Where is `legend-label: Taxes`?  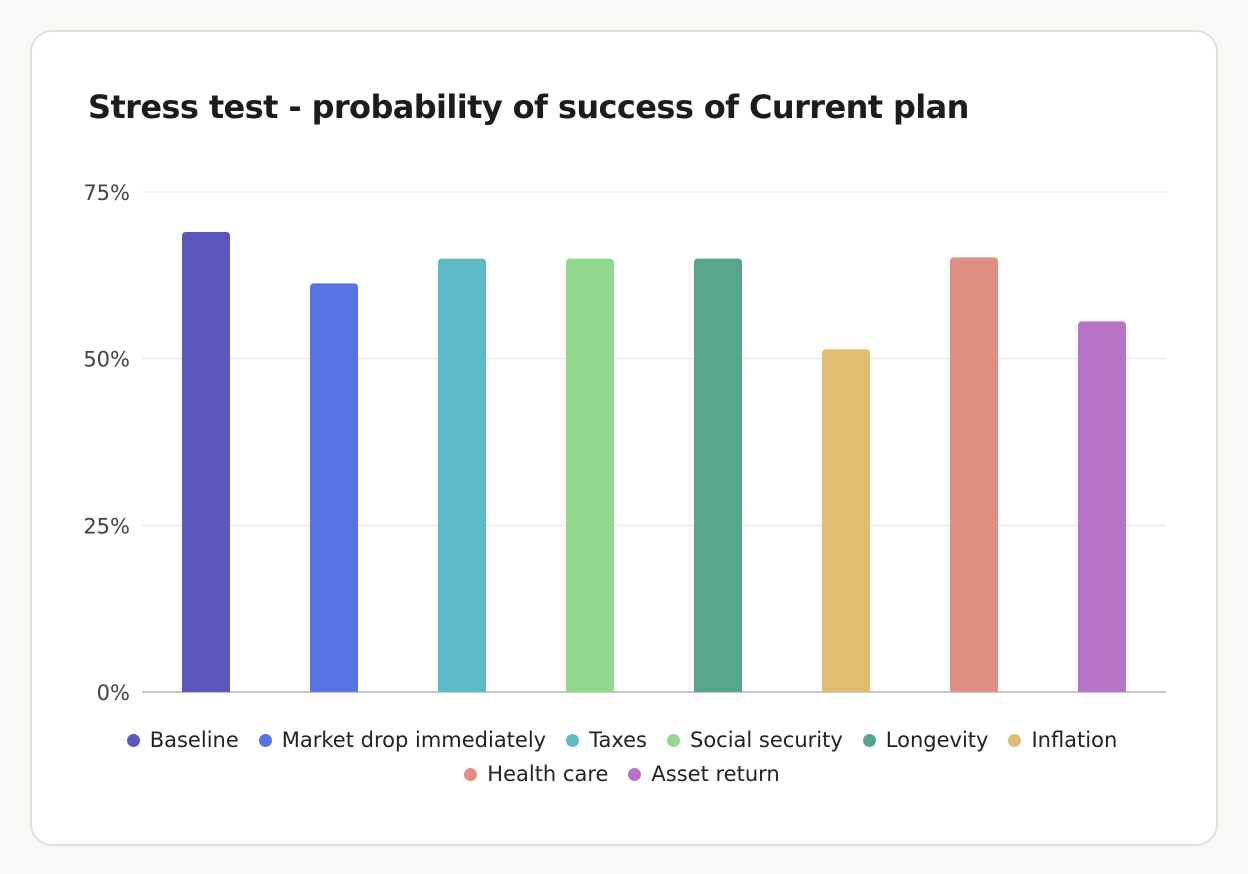 legend-label: Taxes is located at coordinates (618, 740).